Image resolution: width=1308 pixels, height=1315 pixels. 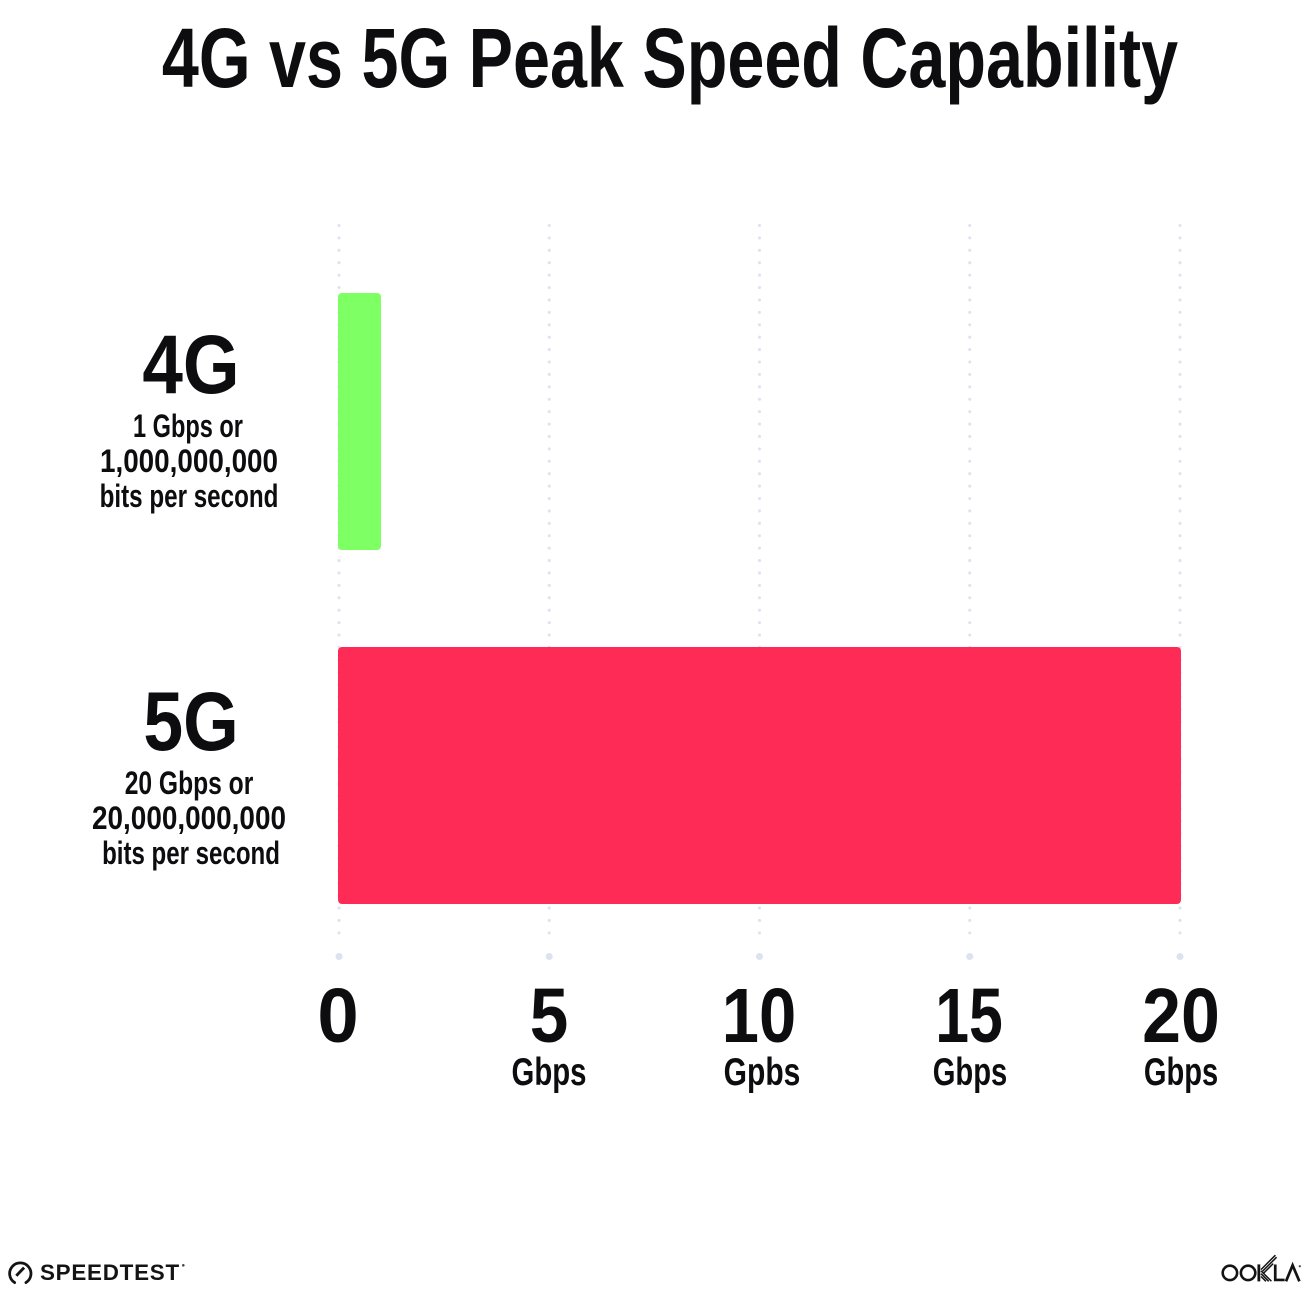 What do you see at coordinates (110, 1272) in the screenshot?
I see `svg-text: SPEEDTEST` at bounding box center [110, 1272].